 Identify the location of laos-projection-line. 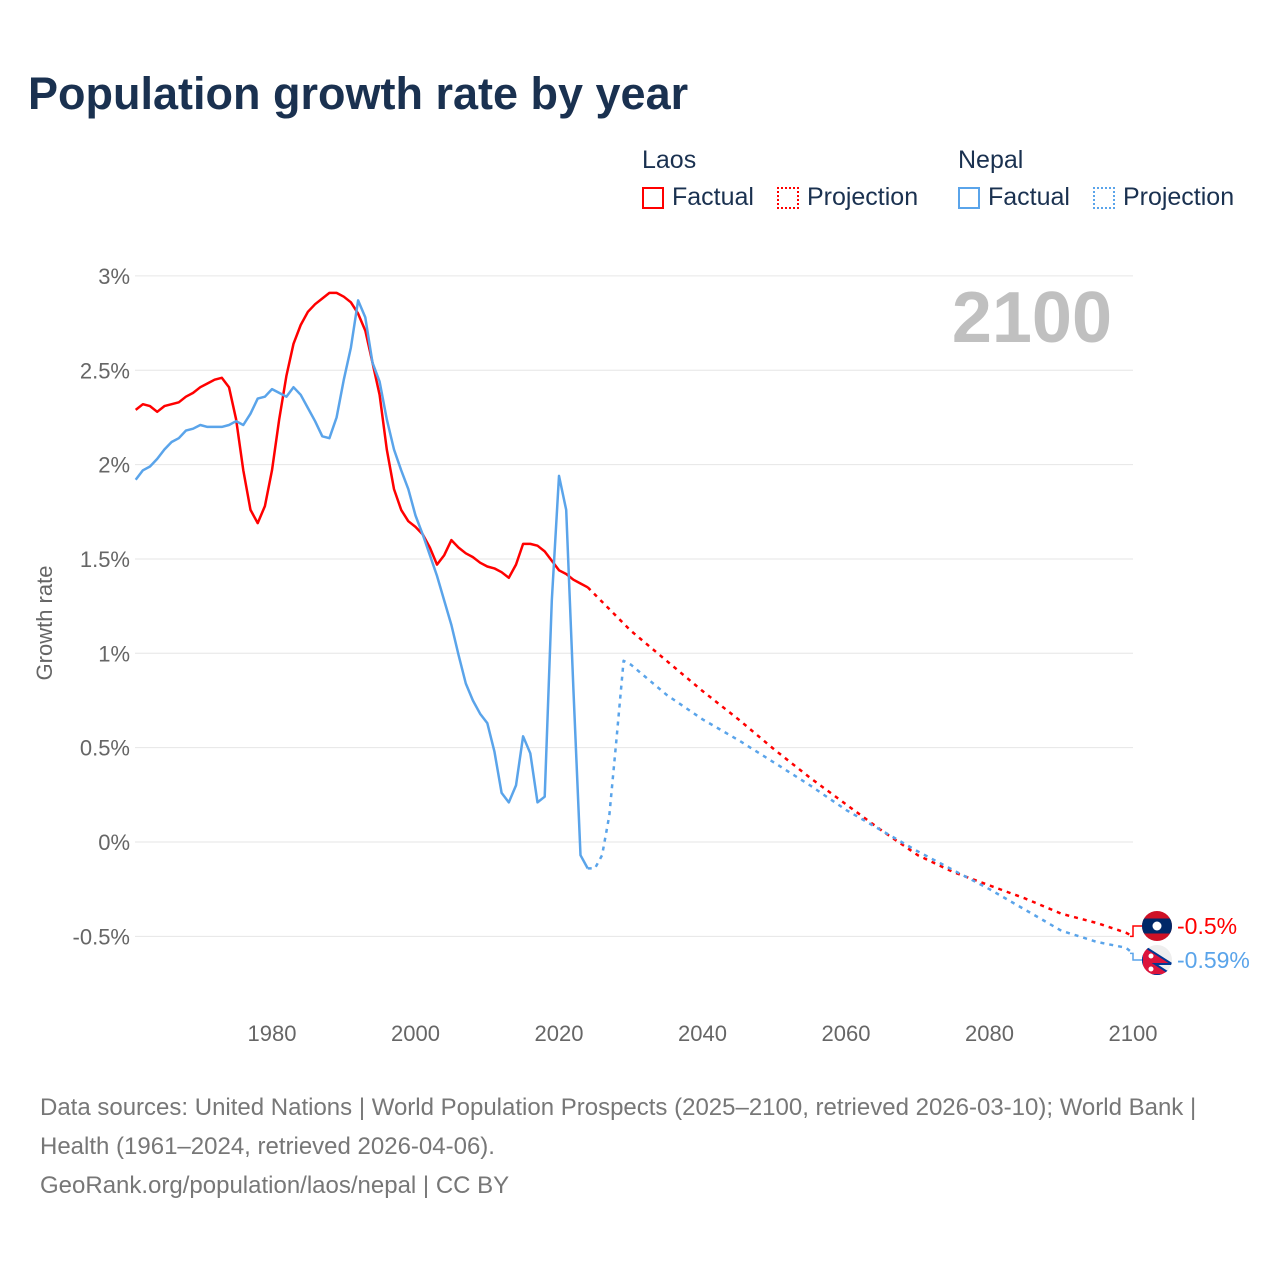
(860, 762).